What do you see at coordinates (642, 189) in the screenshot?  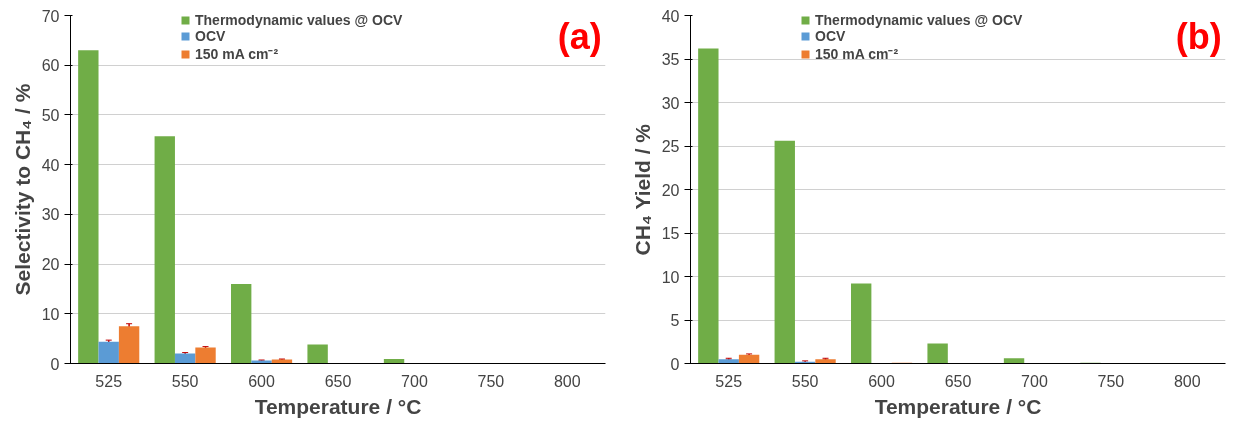 I see `y-axis-title: CH₄ Yield / %` at bounding box center [642, 189].